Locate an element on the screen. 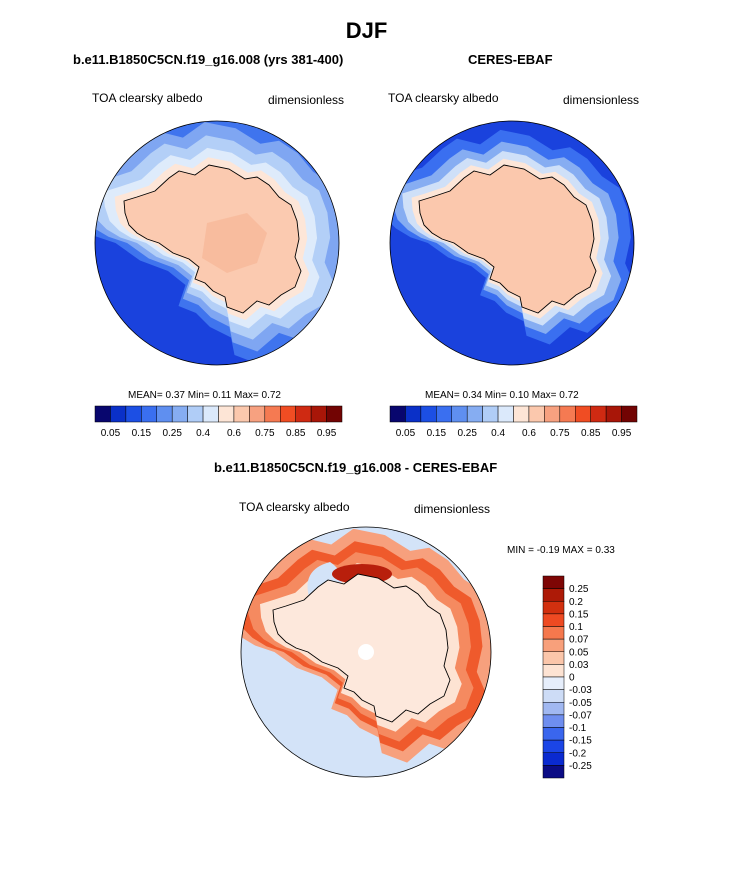 The height and width of the screenshot is (882, 733). obs-map is located at coordinates (512, 243).